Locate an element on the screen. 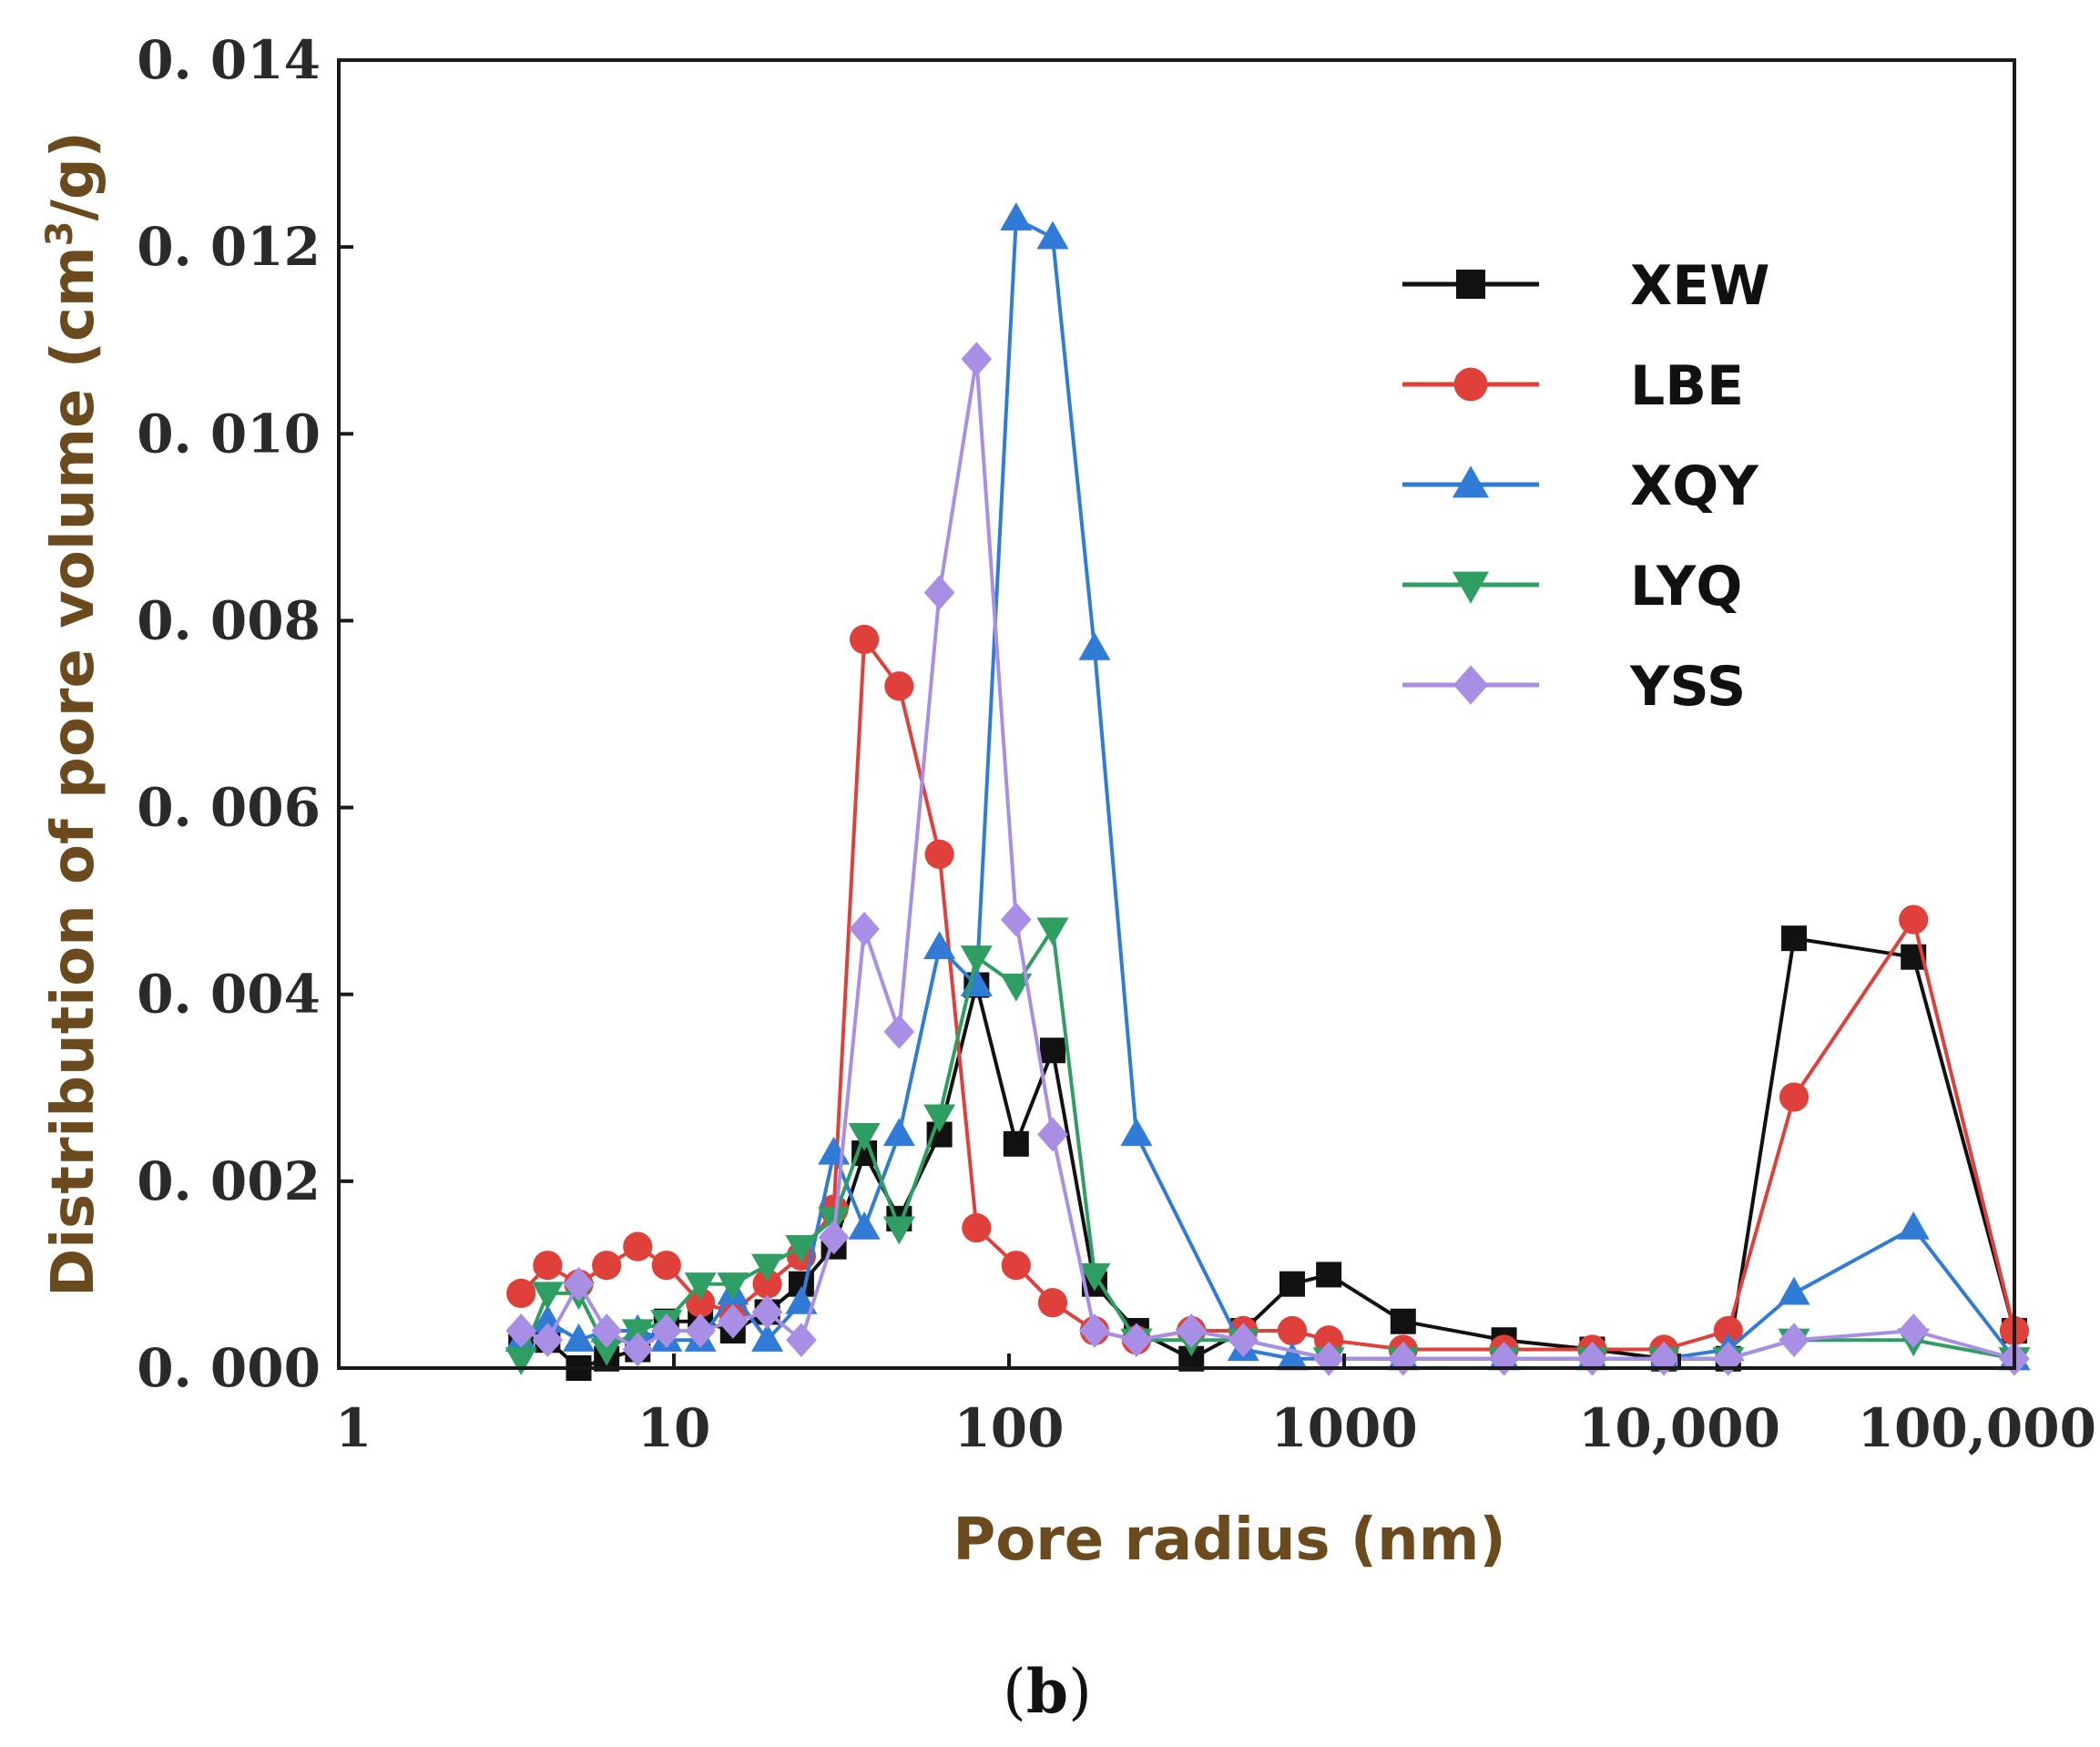  caption-letter: b is located at coordinates (1047, 1692).